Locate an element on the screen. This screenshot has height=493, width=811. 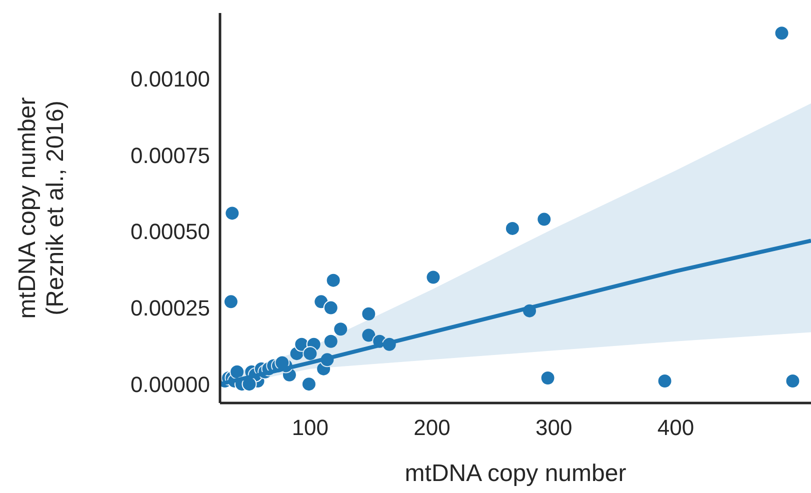
x-tick-label: 300 is located at coordinates (554, 427).